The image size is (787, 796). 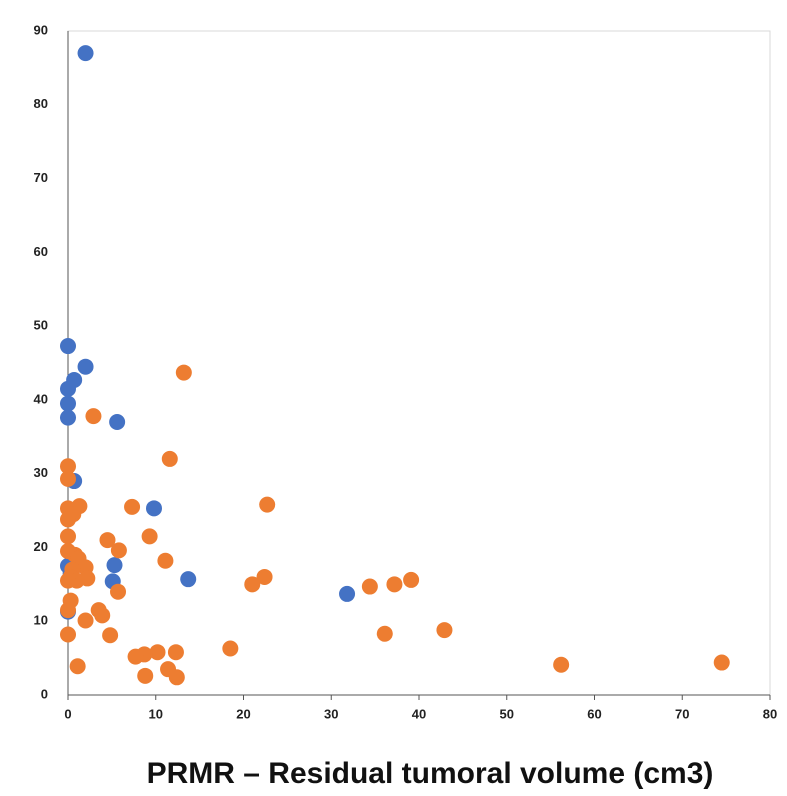 I want to click on y-tick-label: 40, so click(x=41, y=398).